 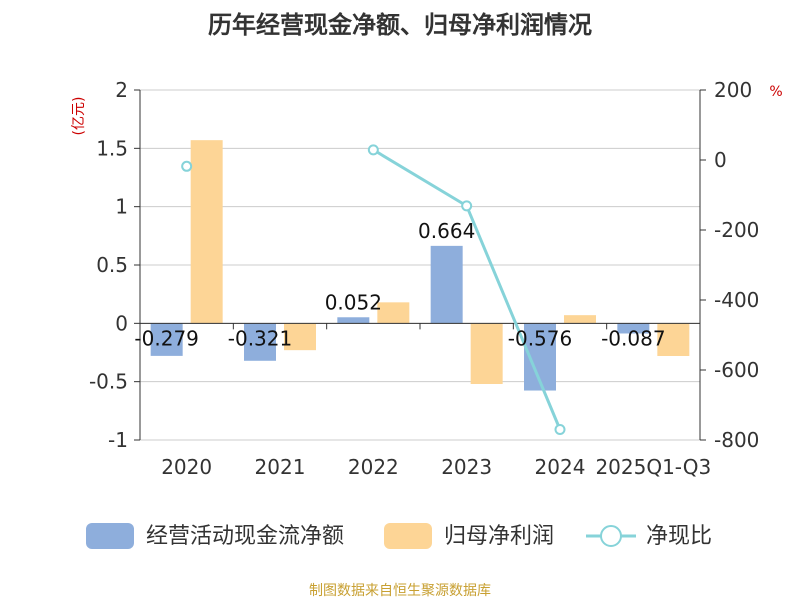 What do you see at coordinates (720, 160) in the screenshot?
I see `right-tick-label: 0` at bounding box center [720, 160].